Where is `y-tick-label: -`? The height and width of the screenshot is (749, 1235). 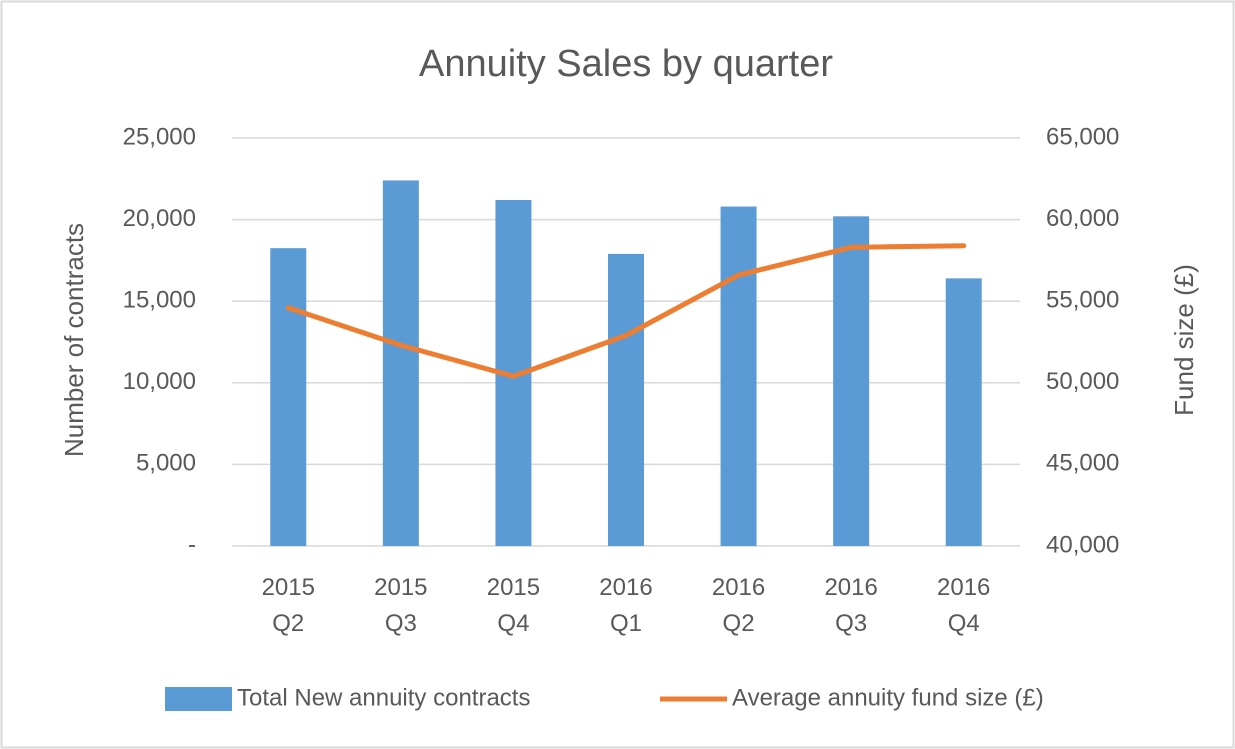 y-tick-label: - is located at coordinates (192, 544).